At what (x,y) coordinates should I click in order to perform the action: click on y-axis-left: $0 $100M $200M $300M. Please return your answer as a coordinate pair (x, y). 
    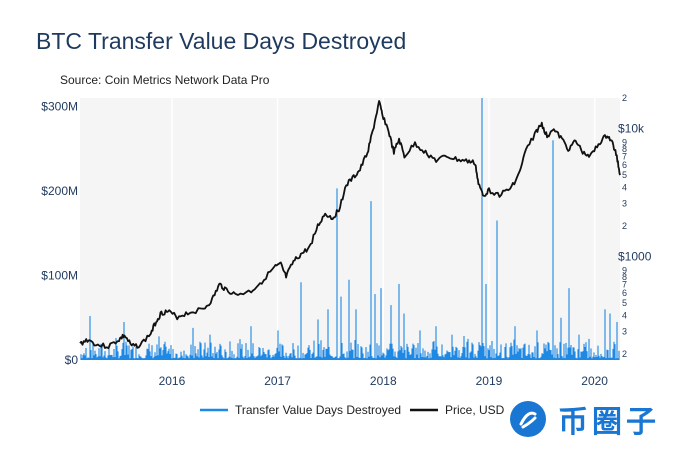
    Looking at the image, I should click on (59, 233).